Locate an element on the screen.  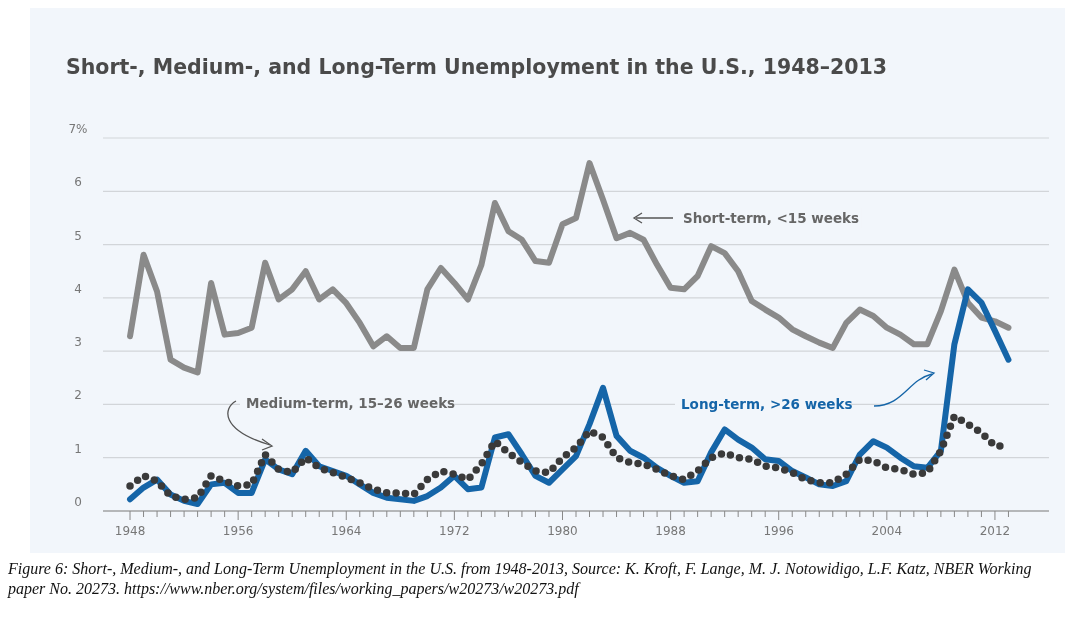
x-tick-label: 1964 is located at coordinates (346, 531).